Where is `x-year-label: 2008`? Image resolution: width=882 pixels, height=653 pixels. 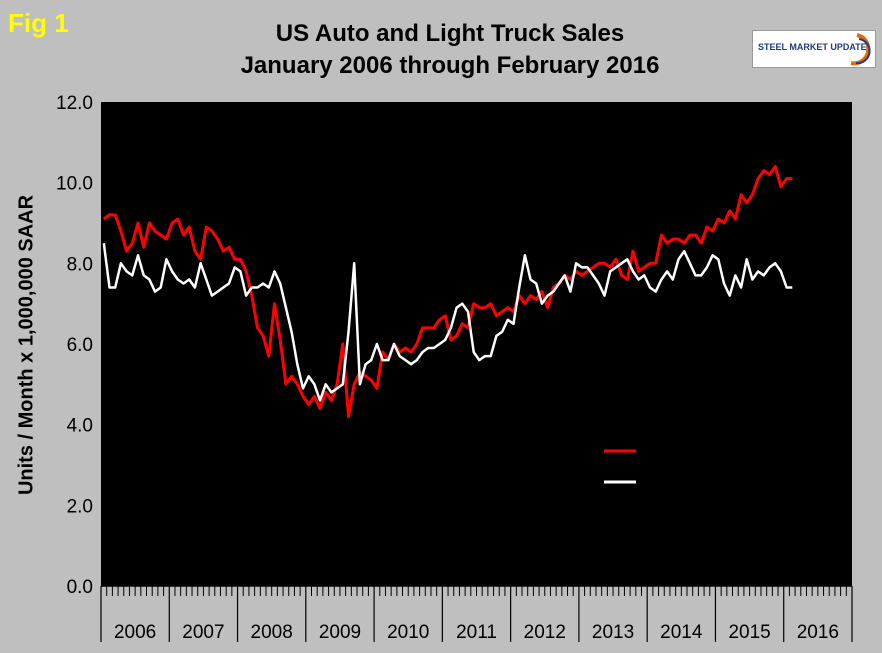 x-year-label: 2008 is located at coordinates (272, 632).